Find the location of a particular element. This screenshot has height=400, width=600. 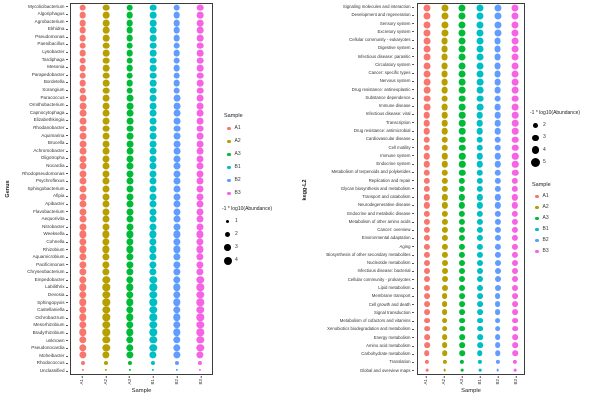

y-axis-label: Afipia is located at coordinates (36, 197).